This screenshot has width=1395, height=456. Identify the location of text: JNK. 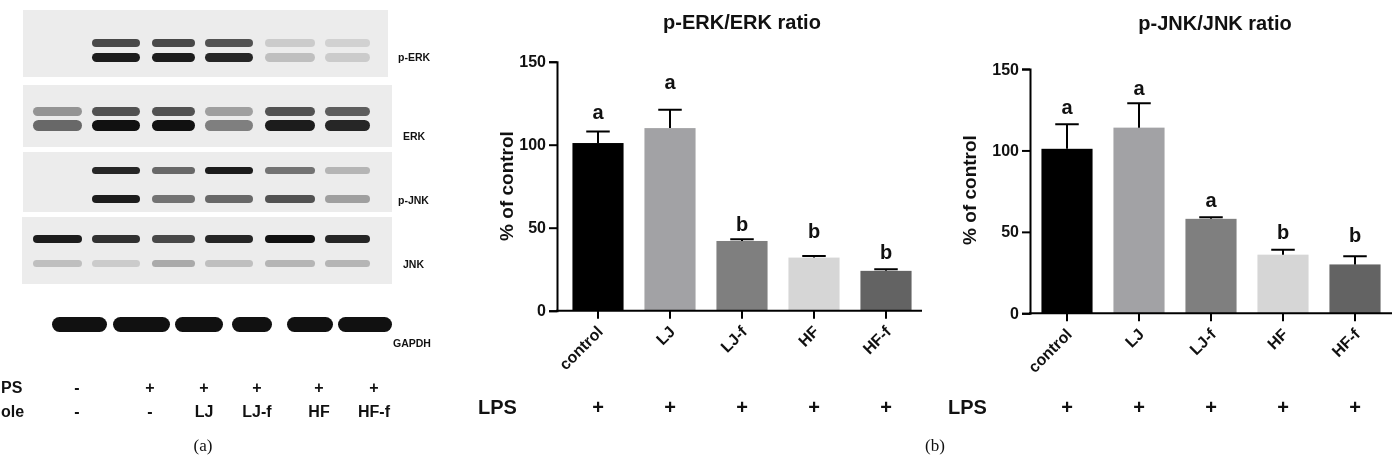
(414, 264).